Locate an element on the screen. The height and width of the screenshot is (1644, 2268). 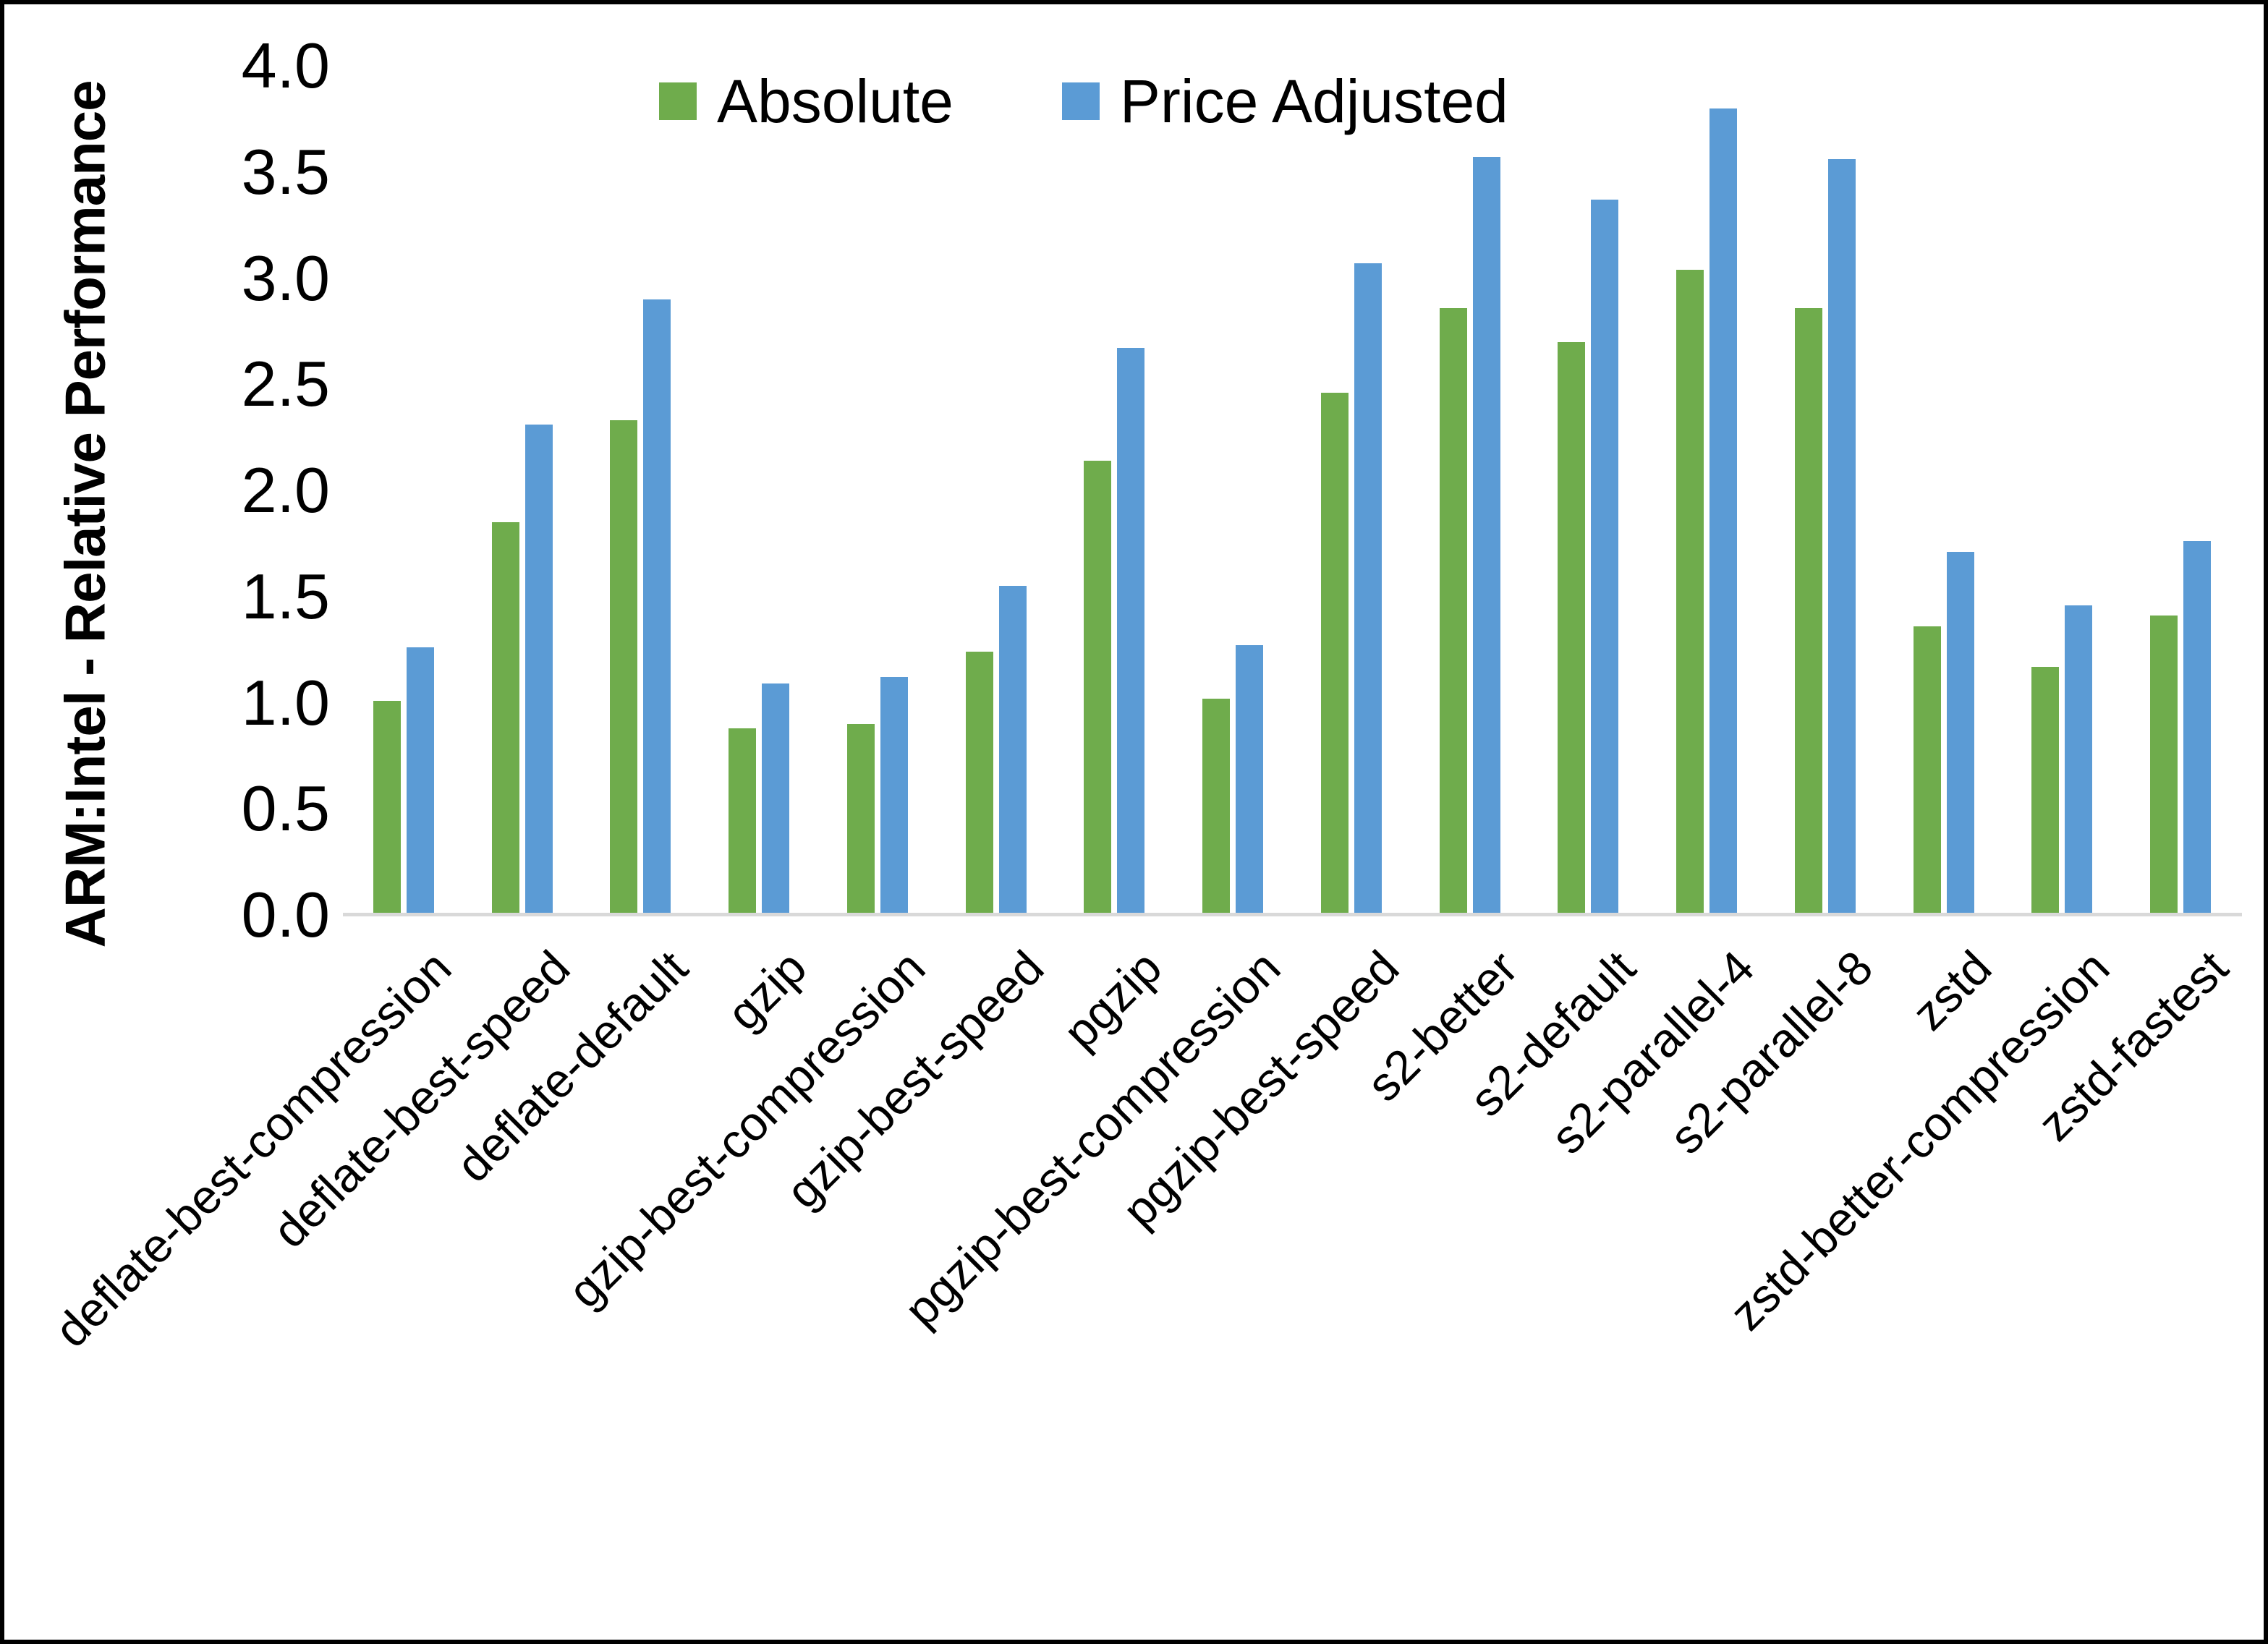
legend-item-absolute: Absolute is located at coordinates (806, 101).